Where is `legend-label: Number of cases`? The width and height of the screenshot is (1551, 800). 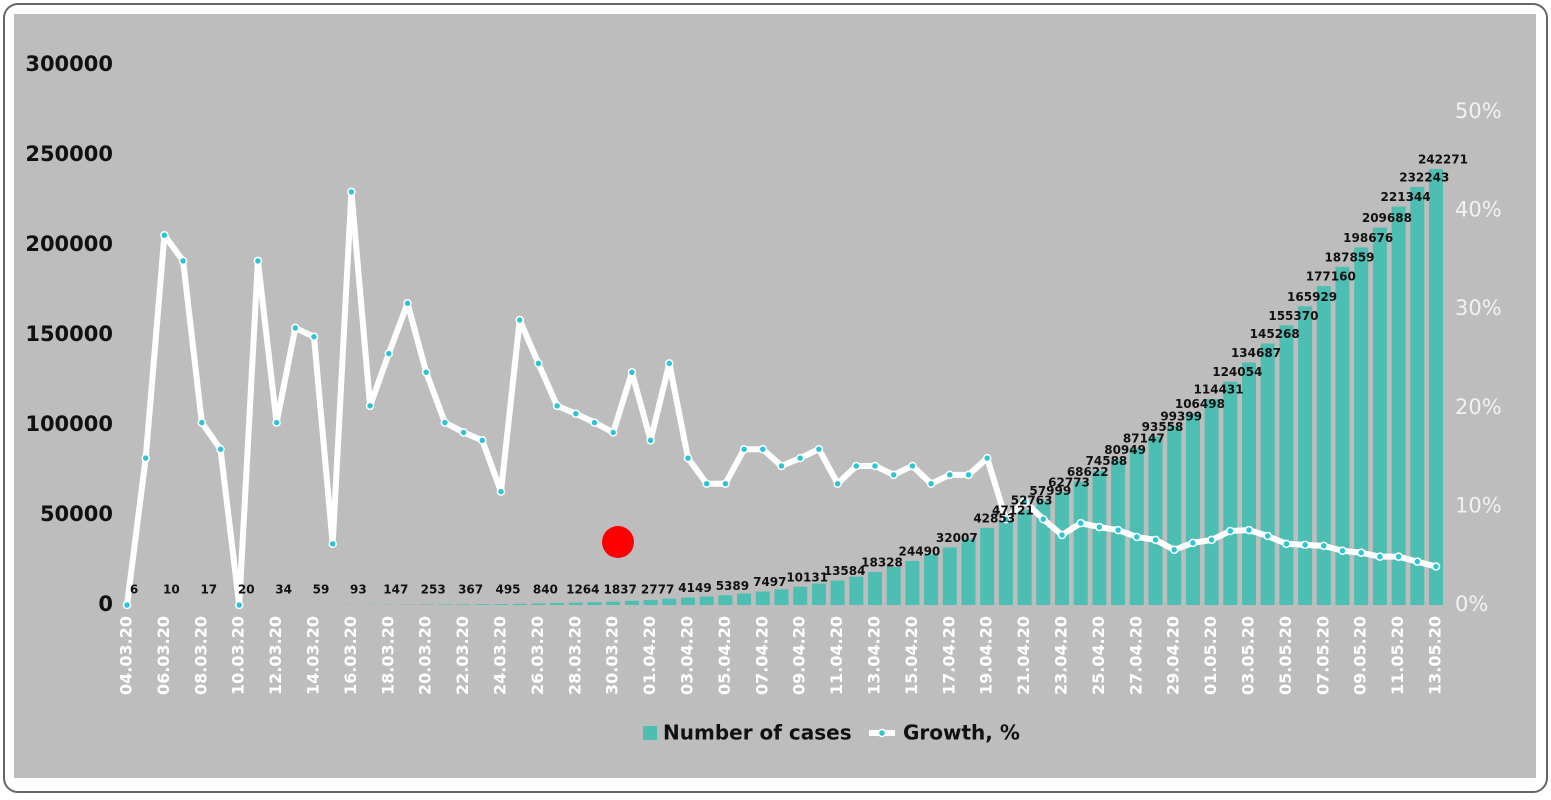 legend-label: Number of cases is located at coordinates (757, 733).